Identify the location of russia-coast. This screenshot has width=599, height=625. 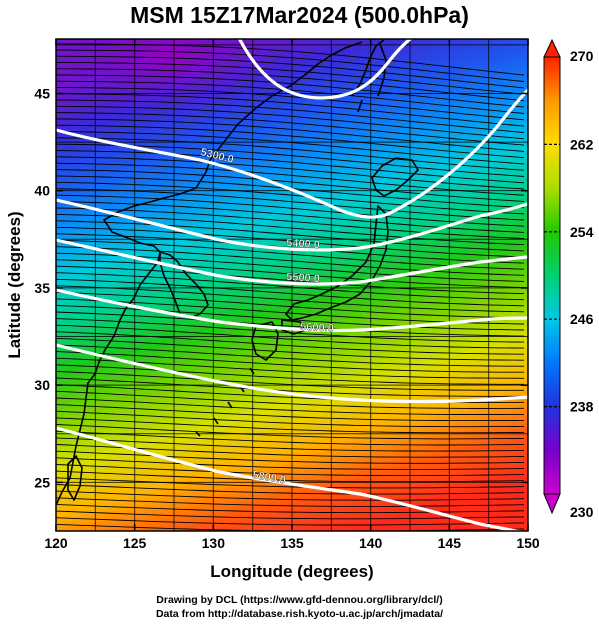
(286, 101).